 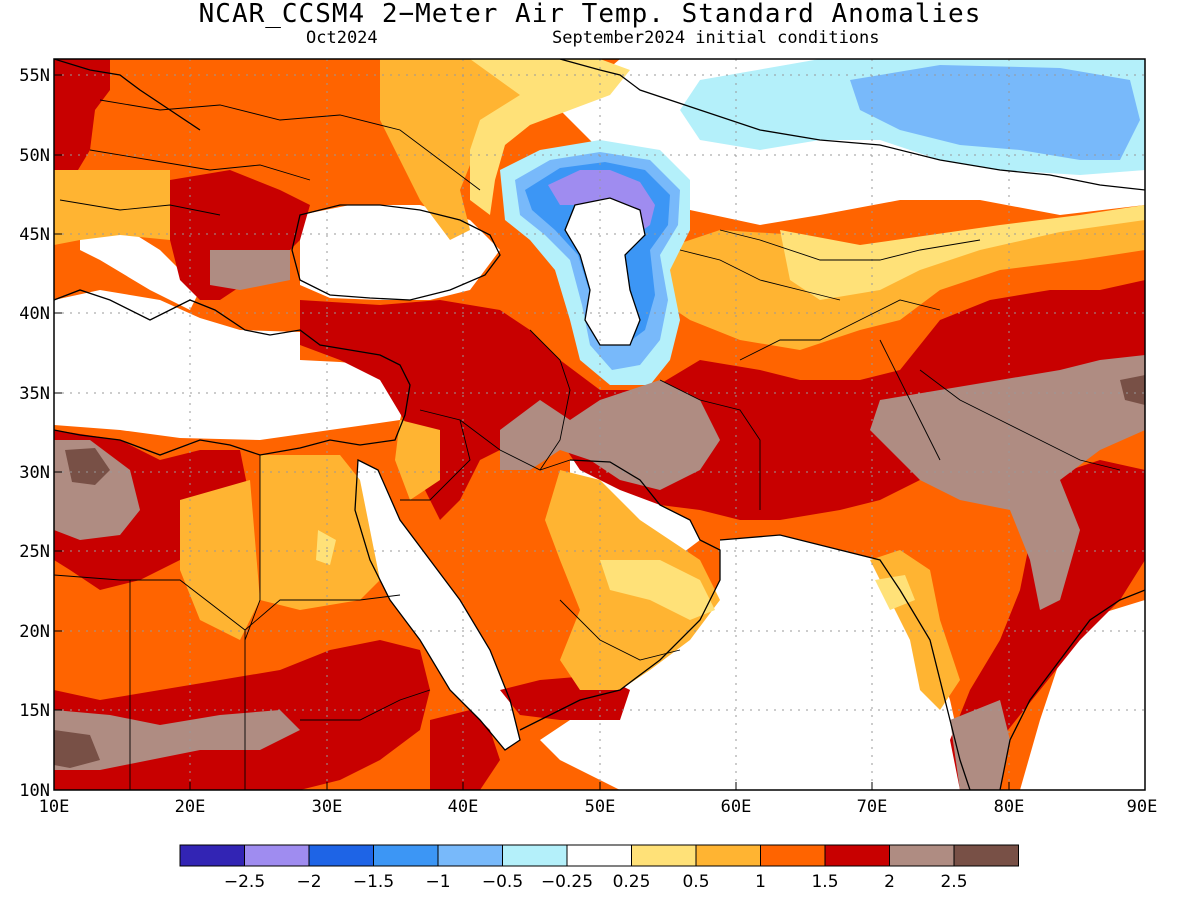 What do you see at coordinates (34, 711) in the screenshot?
I see `lat-label-15N: 15N` at bounding box center [34, 711].